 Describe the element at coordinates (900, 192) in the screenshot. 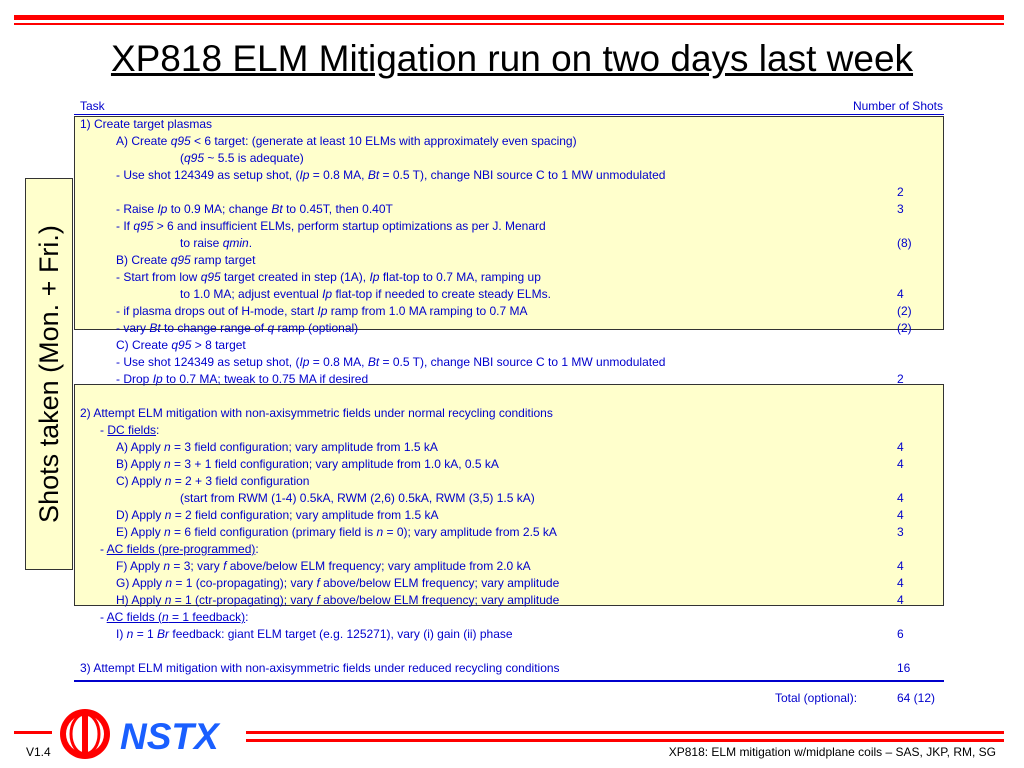

I see `shot-count: 2` at that location.